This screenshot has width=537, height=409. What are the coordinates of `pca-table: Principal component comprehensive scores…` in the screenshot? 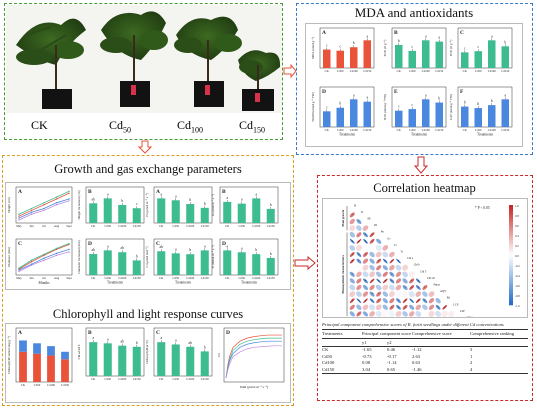 It's located at (425, 360).